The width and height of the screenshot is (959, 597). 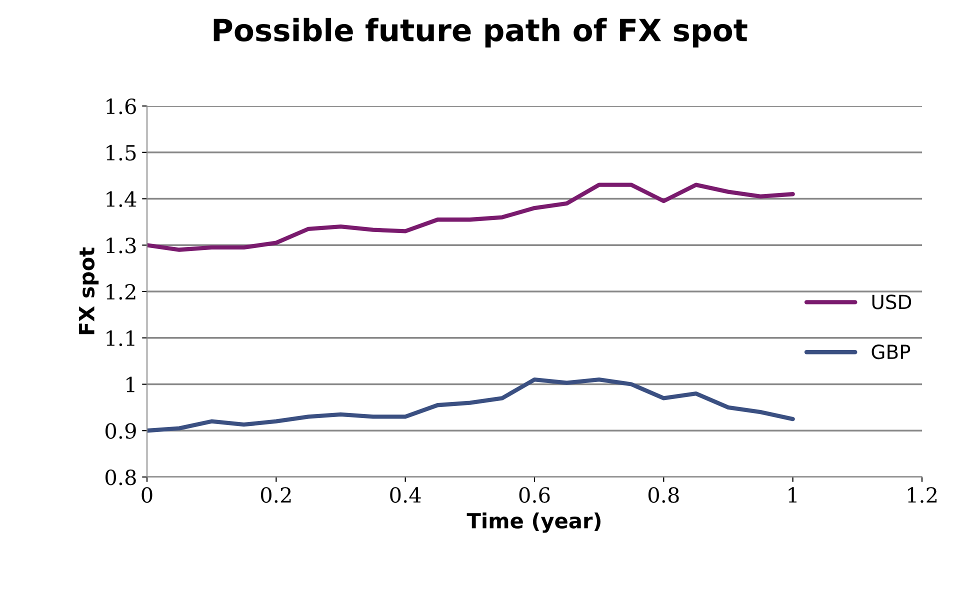 I want to click on y-tick-label: 1.6, so click(x=121, y=106).